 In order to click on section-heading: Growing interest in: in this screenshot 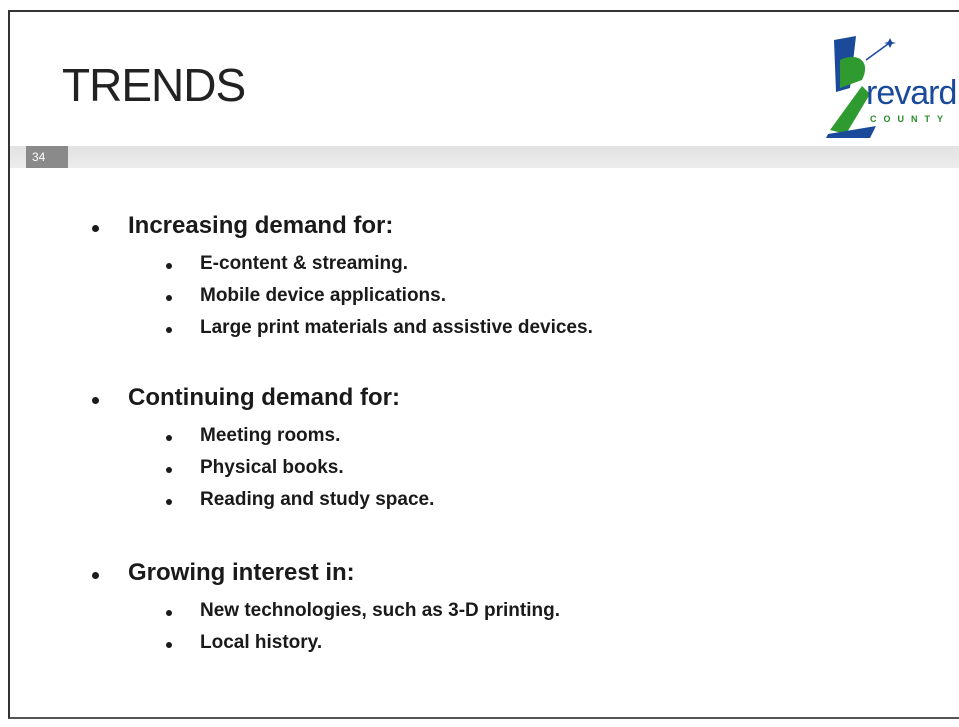, I will do `click(241, 572)`.